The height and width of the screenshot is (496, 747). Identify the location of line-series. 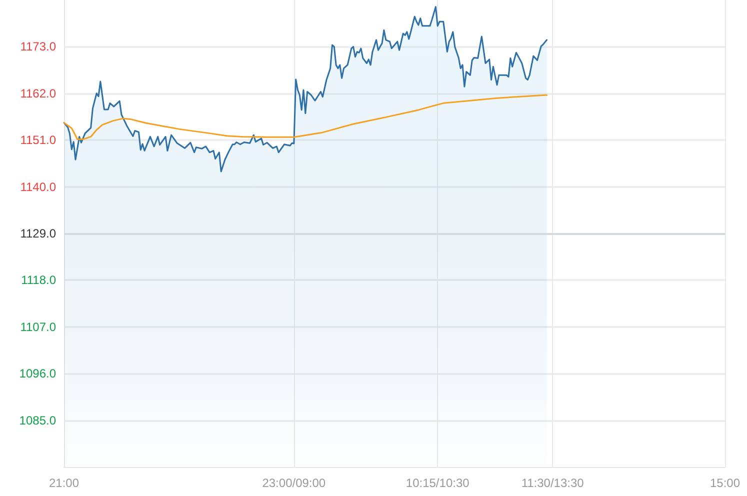
(305, 117).